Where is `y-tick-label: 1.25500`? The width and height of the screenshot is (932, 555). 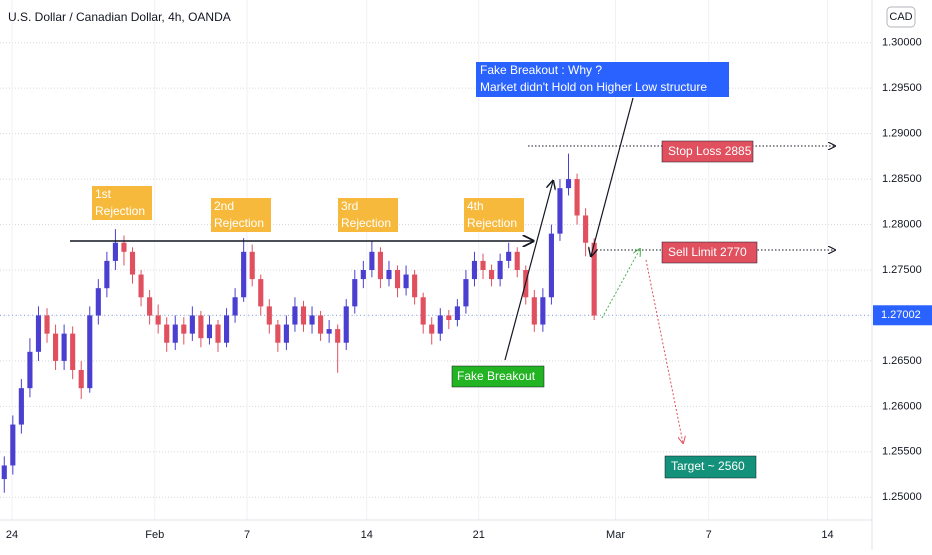
y-tick-label: 1.25500 is located at coordinates (902, 452).